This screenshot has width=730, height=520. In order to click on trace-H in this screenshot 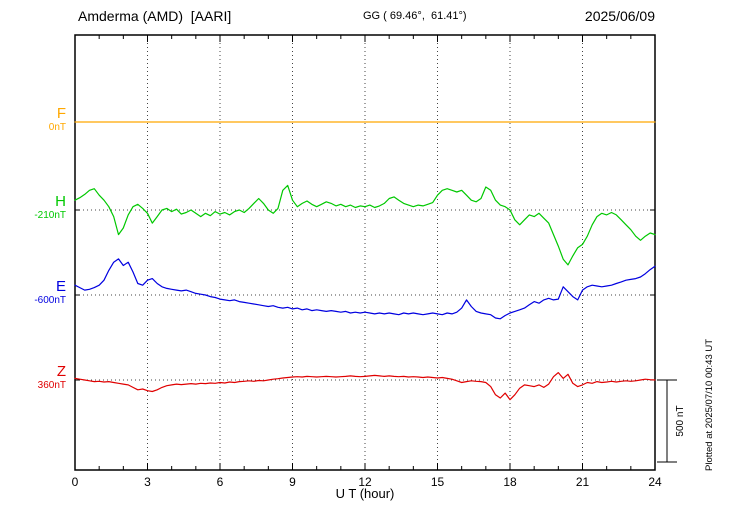, I will do `click(365, 225)`.